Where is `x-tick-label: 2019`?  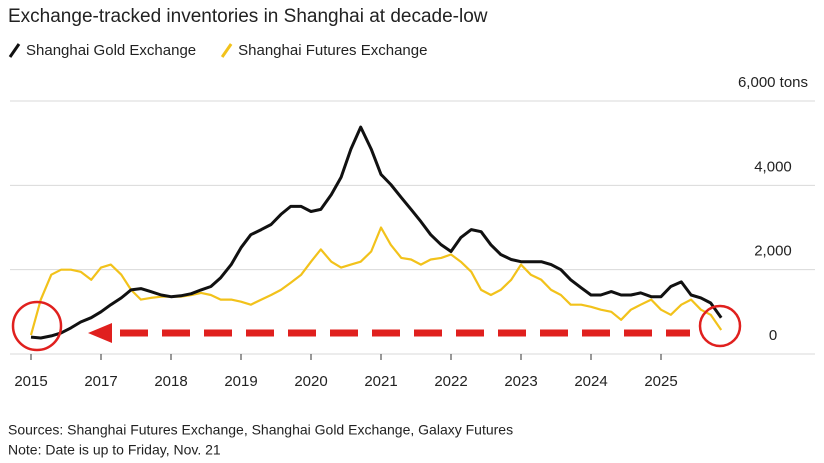
x-tick-label: 2019 is located at coordinates (240, 381).